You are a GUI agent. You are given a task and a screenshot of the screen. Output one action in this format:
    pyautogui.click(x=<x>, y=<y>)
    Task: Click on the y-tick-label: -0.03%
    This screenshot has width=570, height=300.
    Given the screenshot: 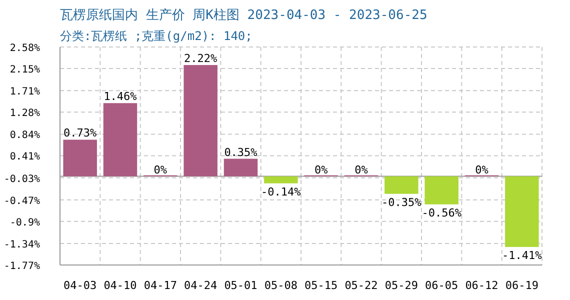 What is the action you would take?
    pyautogui.click(x=22, y=179)
    